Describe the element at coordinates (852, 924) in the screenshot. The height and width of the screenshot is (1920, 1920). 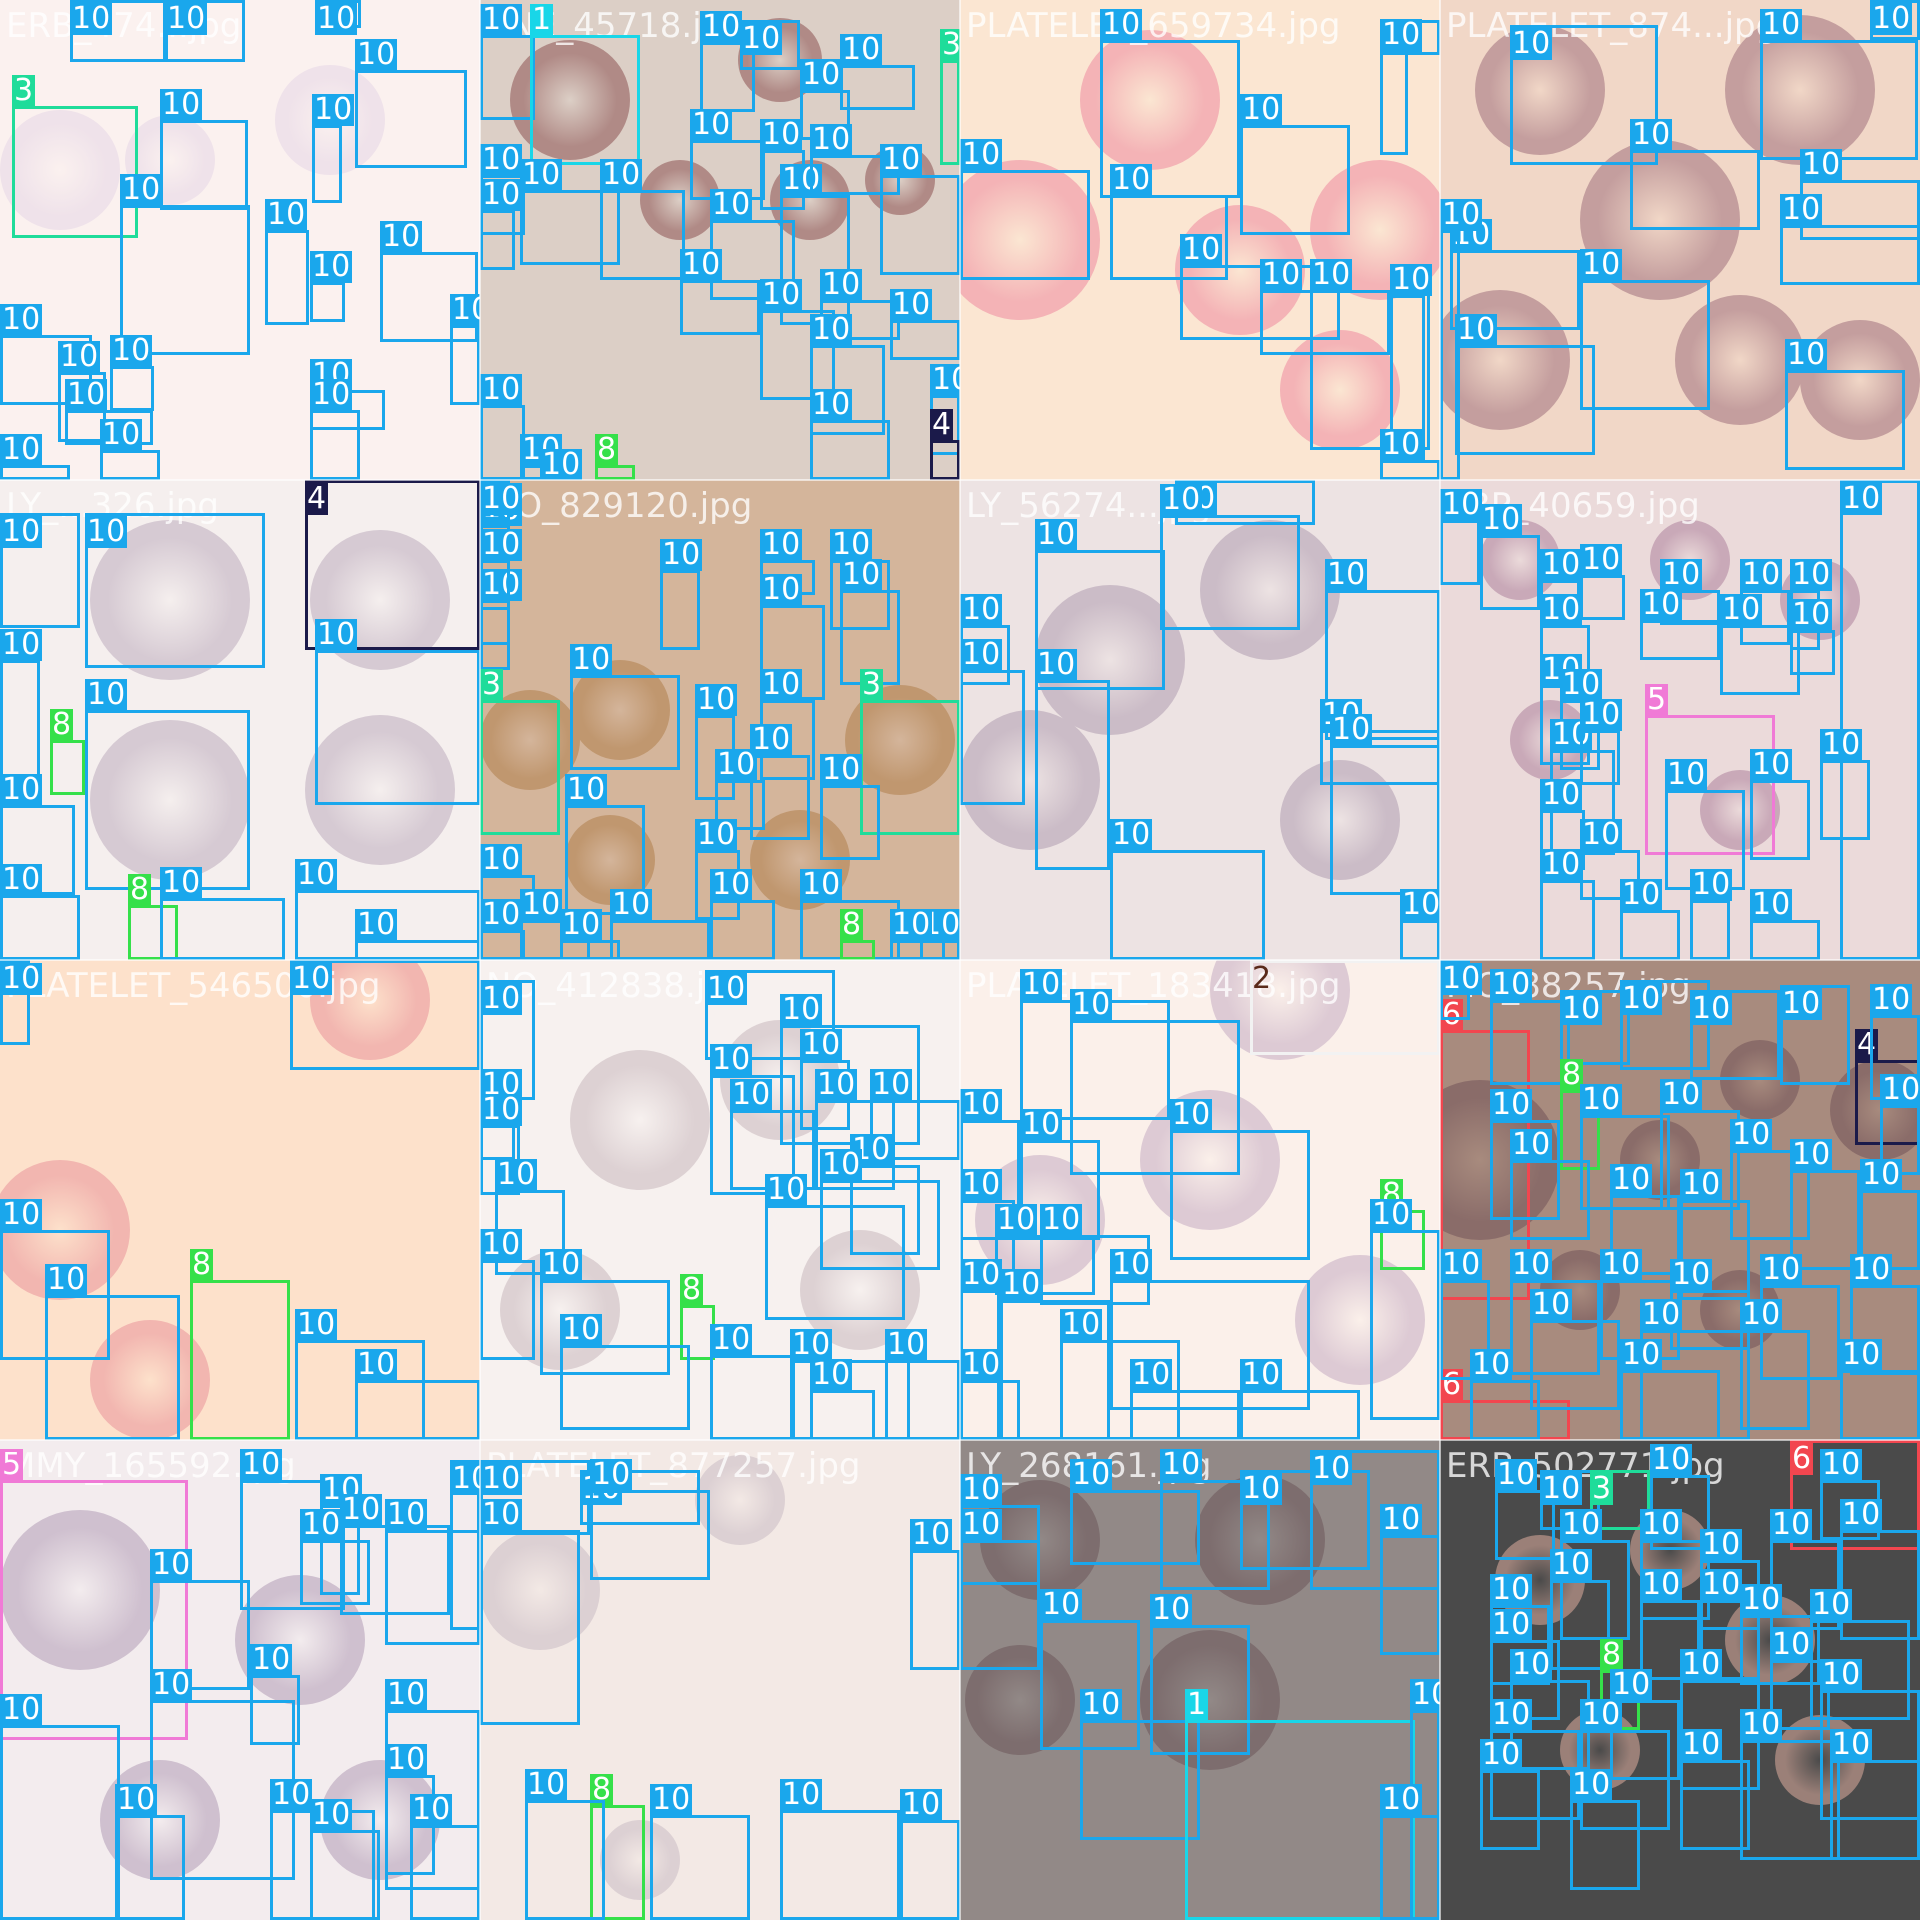
I see `class-label: 8` at that location.